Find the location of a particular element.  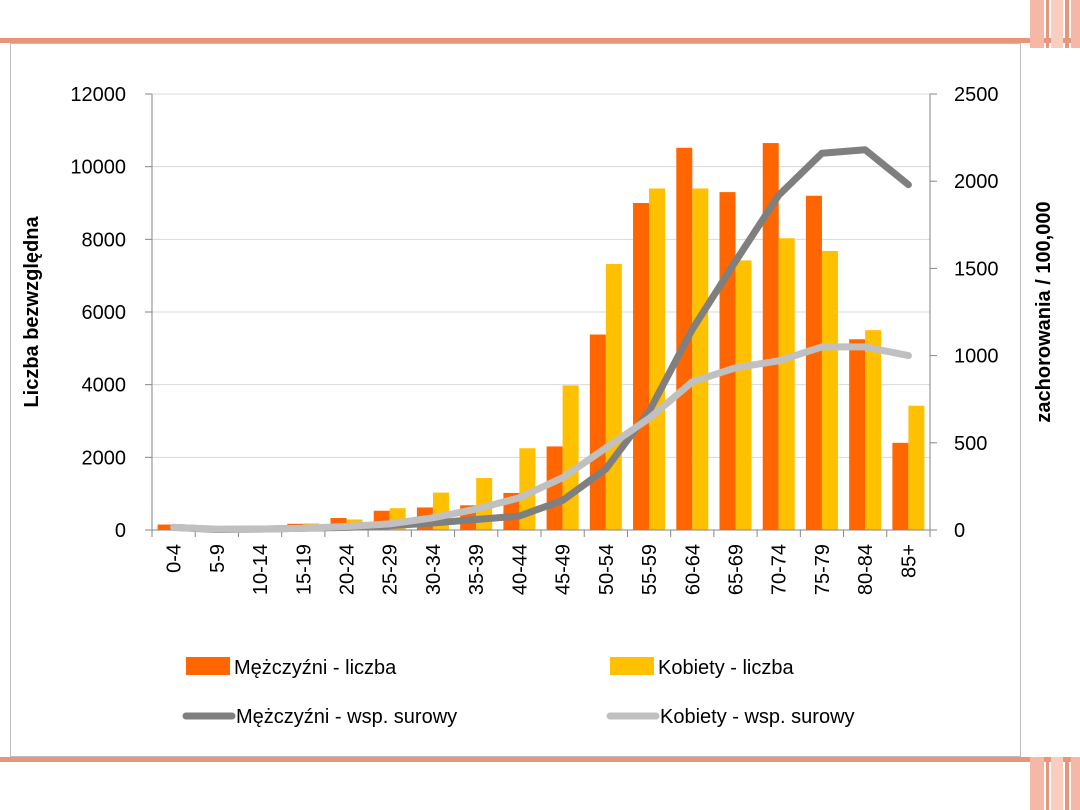

x-tick-label: 75-79 is located at coordinates (823, 569).